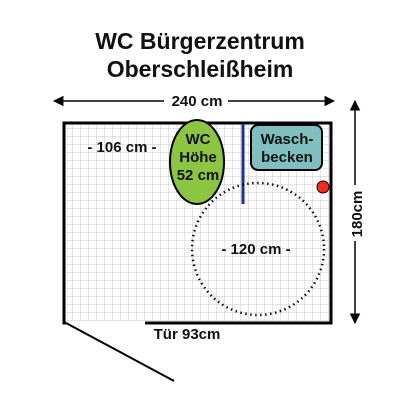  Describe the element at coordinates (323, 187) in the screenshot. I see `alarm-button` at that location.